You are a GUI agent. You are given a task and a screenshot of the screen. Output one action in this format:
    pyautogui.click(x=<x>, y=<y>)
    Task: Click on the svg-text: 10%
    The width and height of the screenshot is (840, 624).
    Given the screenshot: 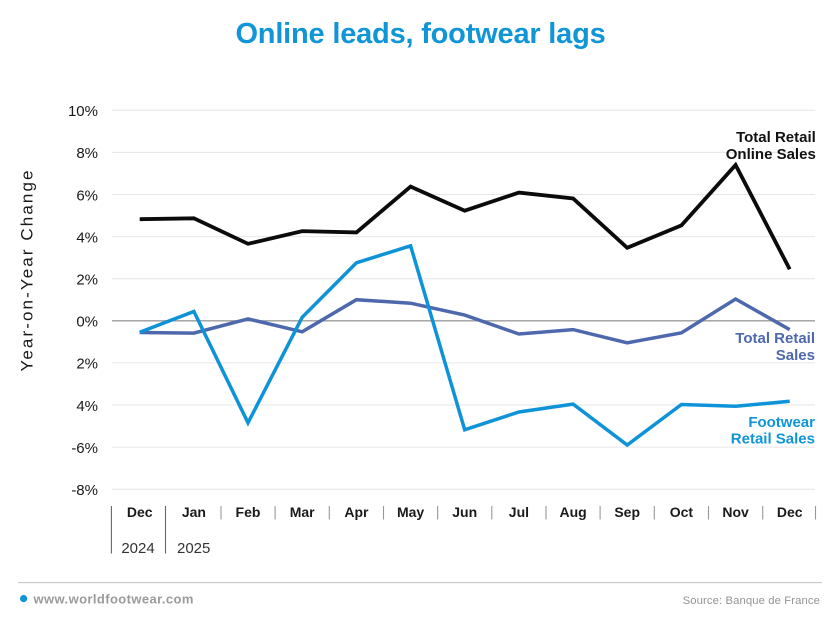 What is the action you would take?
    pyautogui.click(x=83, y=111)
    